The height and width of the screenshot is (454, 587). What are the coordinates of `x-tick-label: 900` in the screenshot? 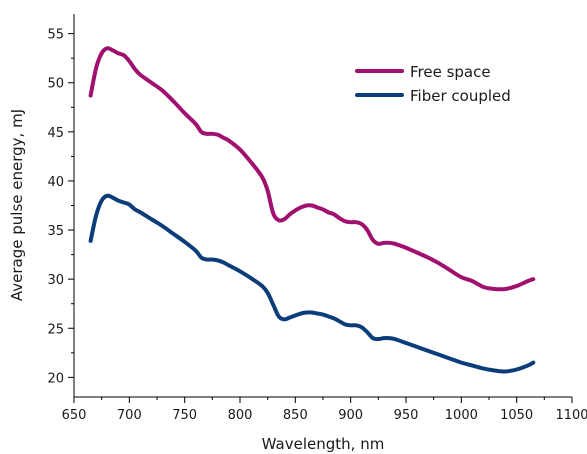 It's located at (350, 415).